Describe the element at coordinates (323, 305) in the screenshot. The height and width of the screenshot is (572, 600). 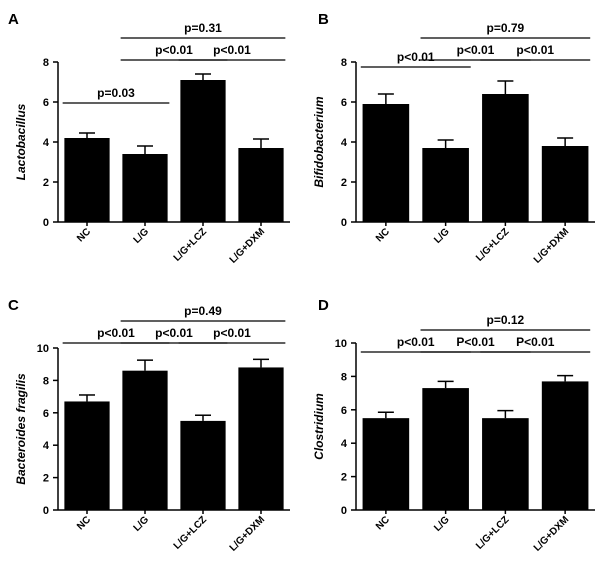
I see `panel-letter: D` at that location.